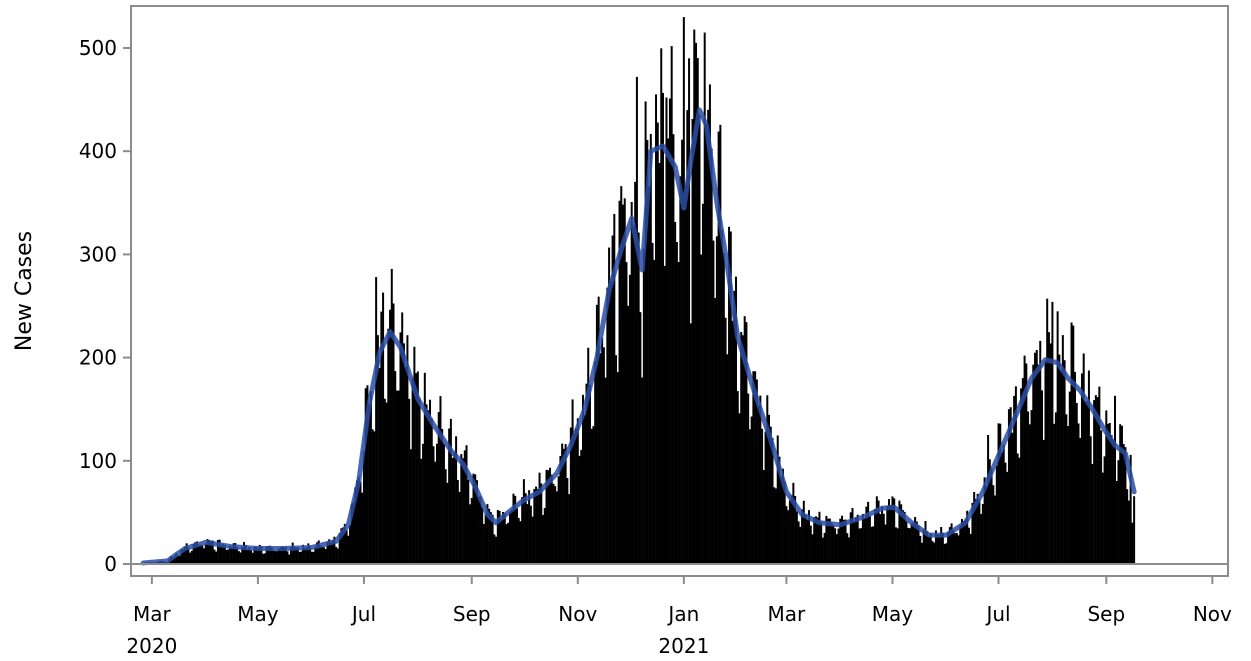  Describe the element at coordinates (98, 151) in the screenshot. I see `y-tick-label: 400` at that location.